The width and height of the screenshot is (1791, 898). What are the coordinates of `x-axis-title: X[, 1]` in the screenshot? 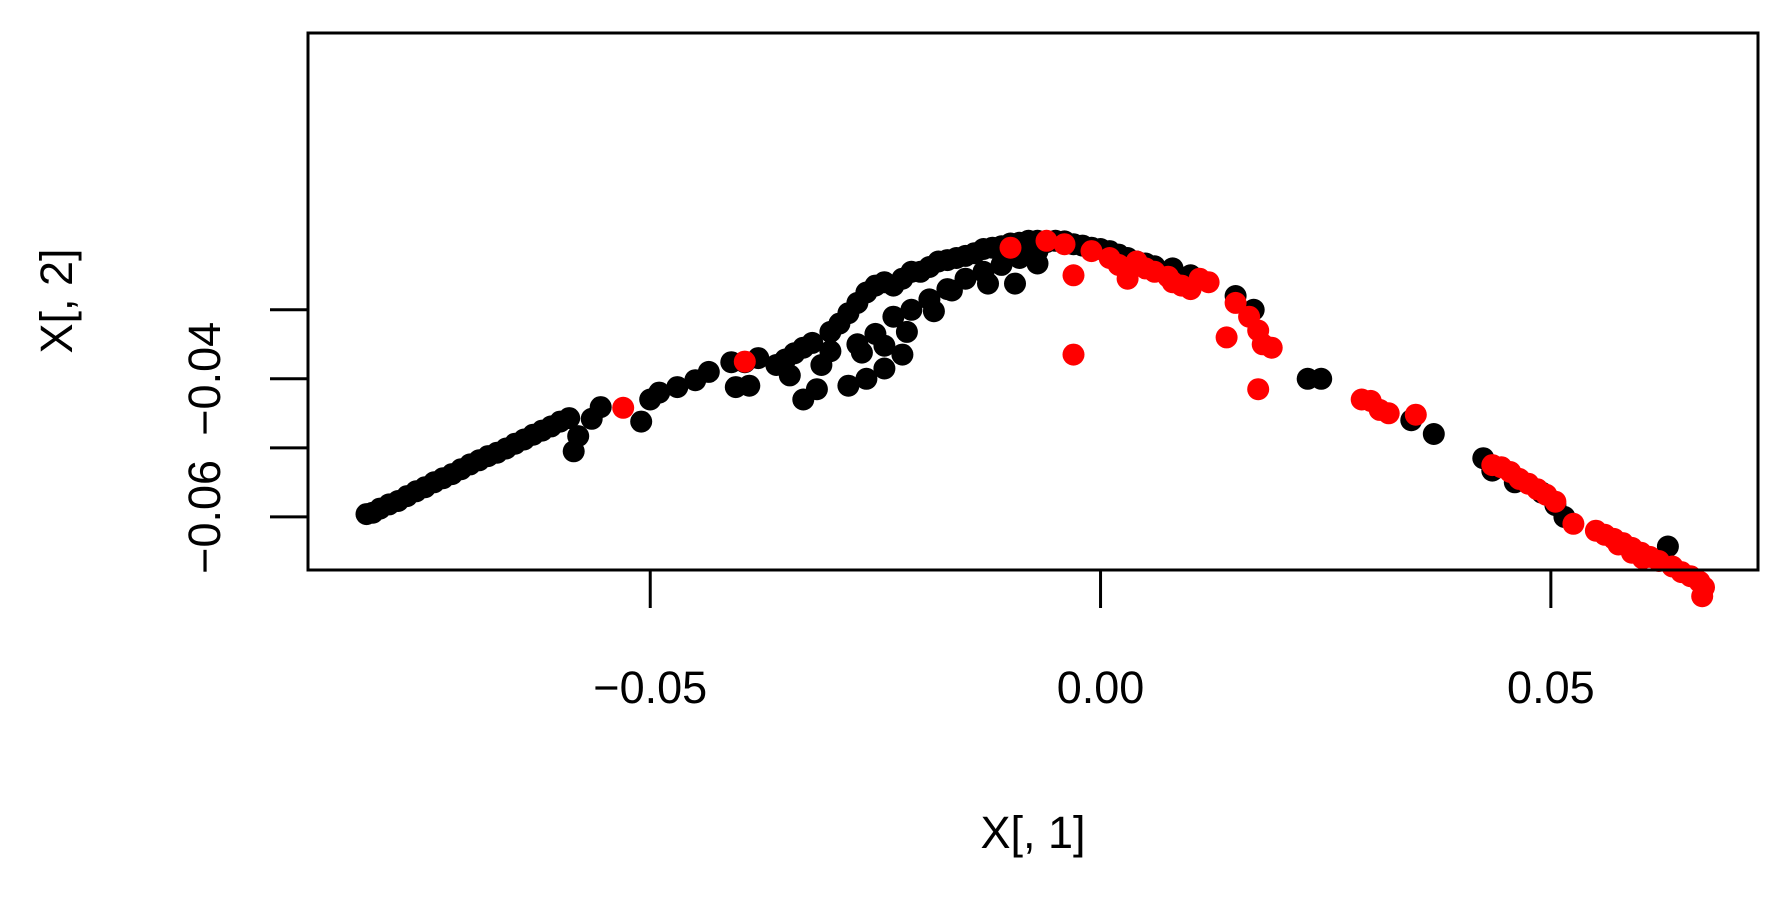 It's located at (1032, 832).